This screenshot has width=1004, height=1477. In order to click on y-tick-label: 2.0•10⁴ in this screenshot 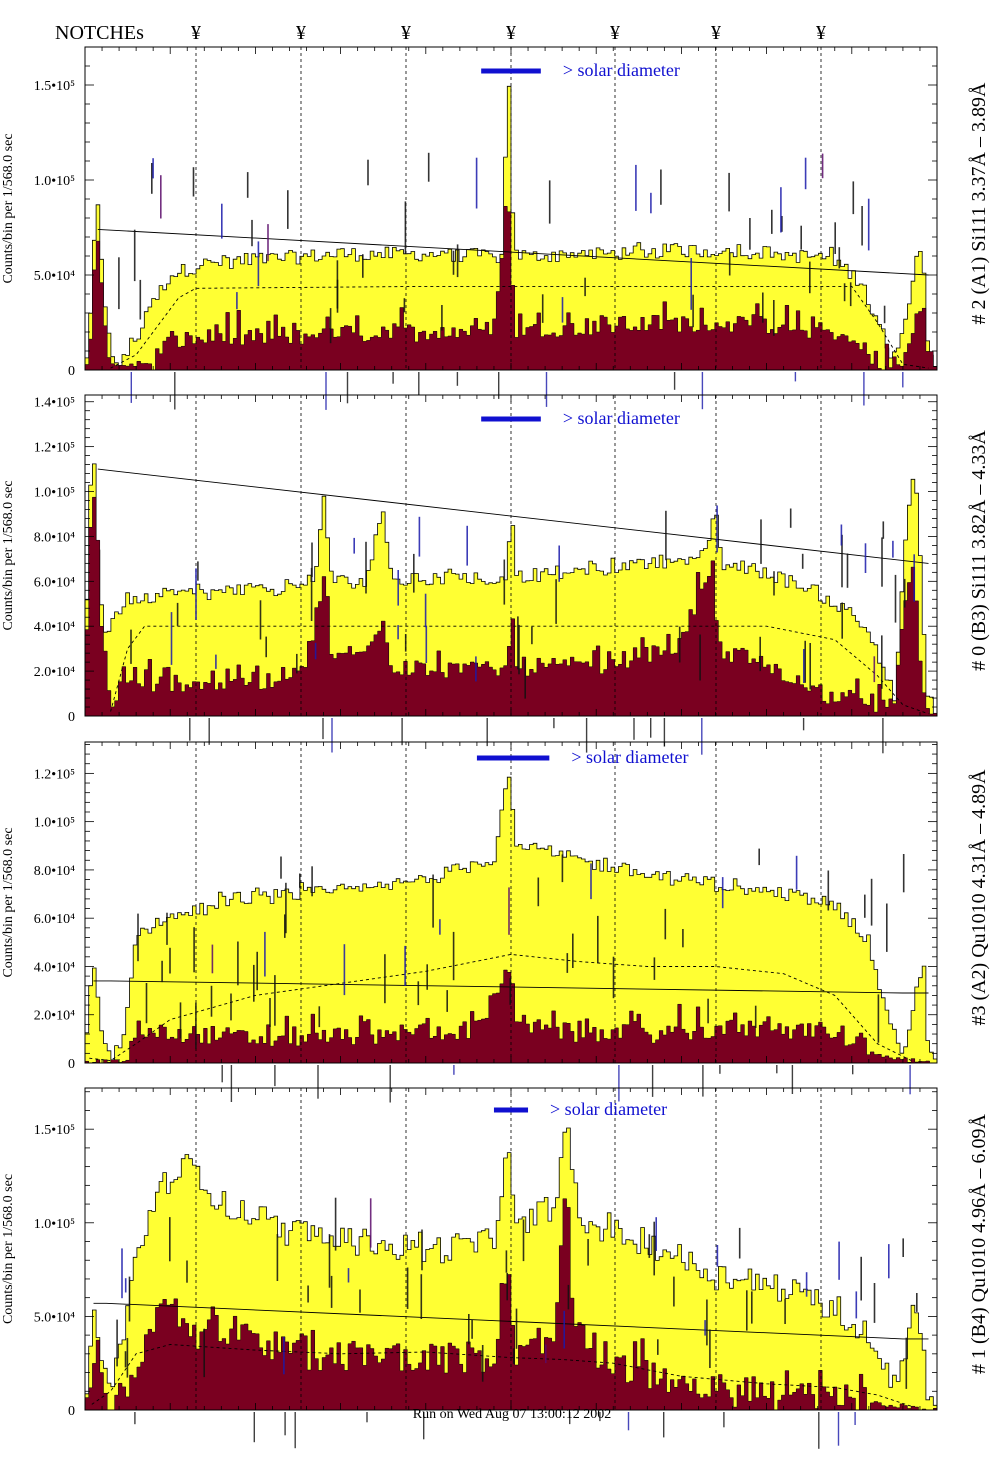, I will do `click(54, 1016)`.